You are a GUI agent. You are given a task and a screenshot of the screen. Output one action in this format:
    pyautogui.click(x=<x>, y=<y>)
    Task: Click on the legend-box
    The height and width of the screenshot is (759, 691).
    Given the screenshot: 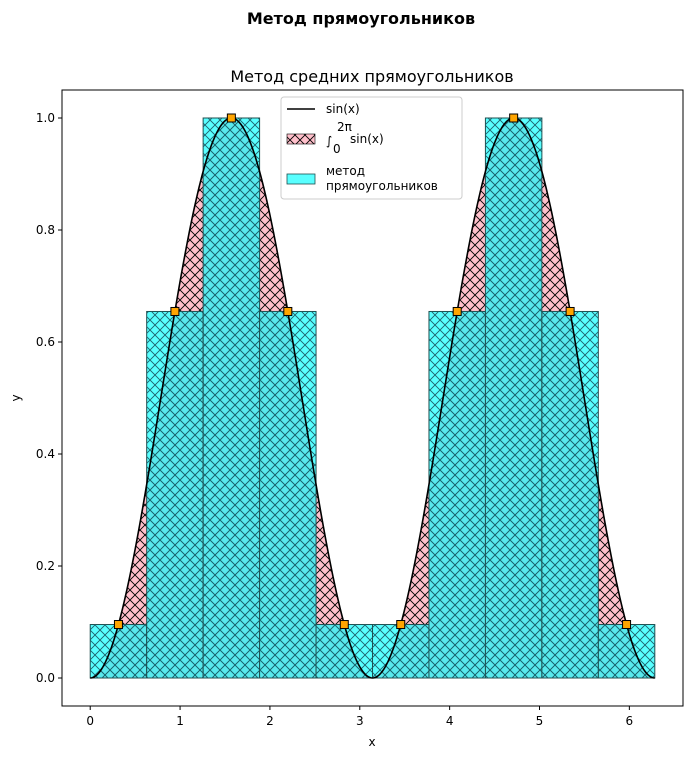 What is the action you would take?
    pyautogui.click(x=371, y=148)
    